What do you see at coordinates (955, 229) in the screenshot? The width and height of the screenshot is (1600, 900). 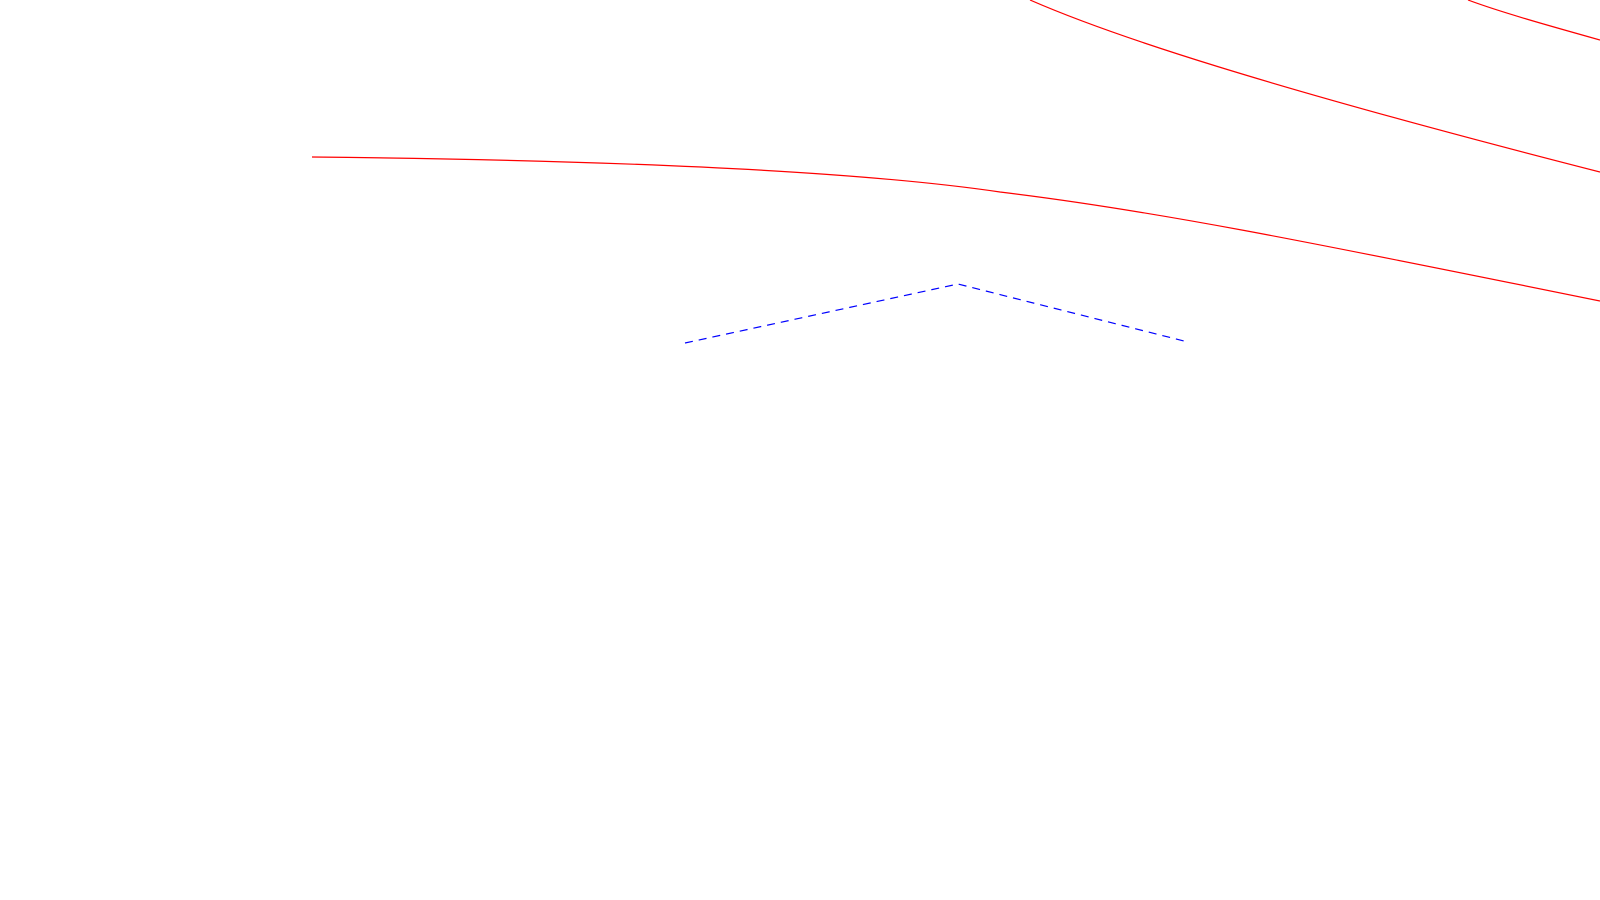 I see `red-curve-long` at bounding box center [955, 229].